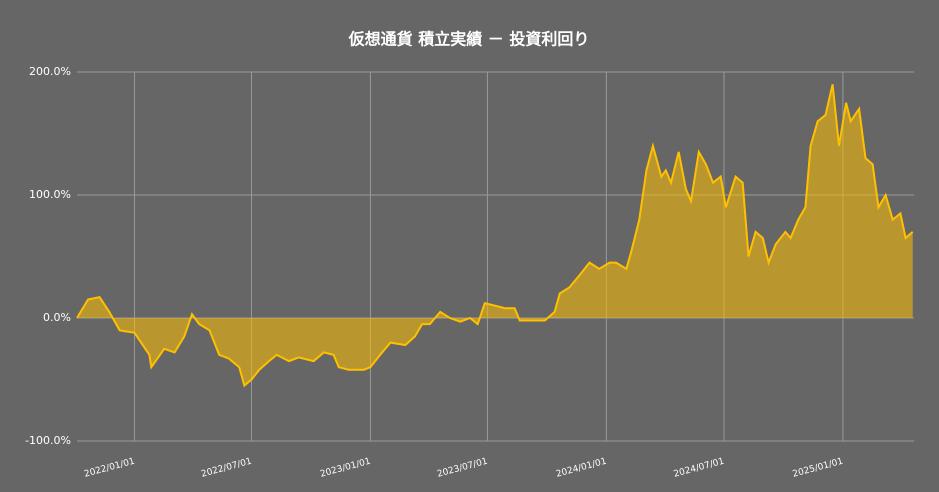 The image size is (939, 492). I want to click on y-tick-label: 100.0%, so click(50, 194).